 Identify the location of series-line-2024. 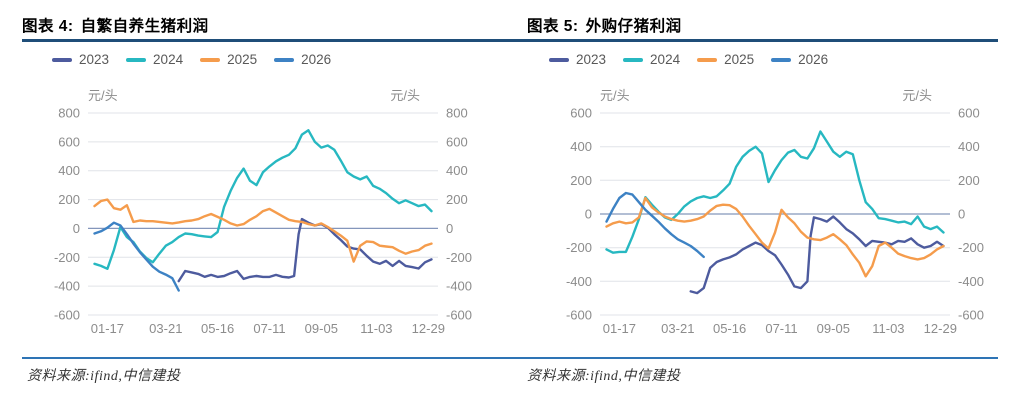
(263, 200).